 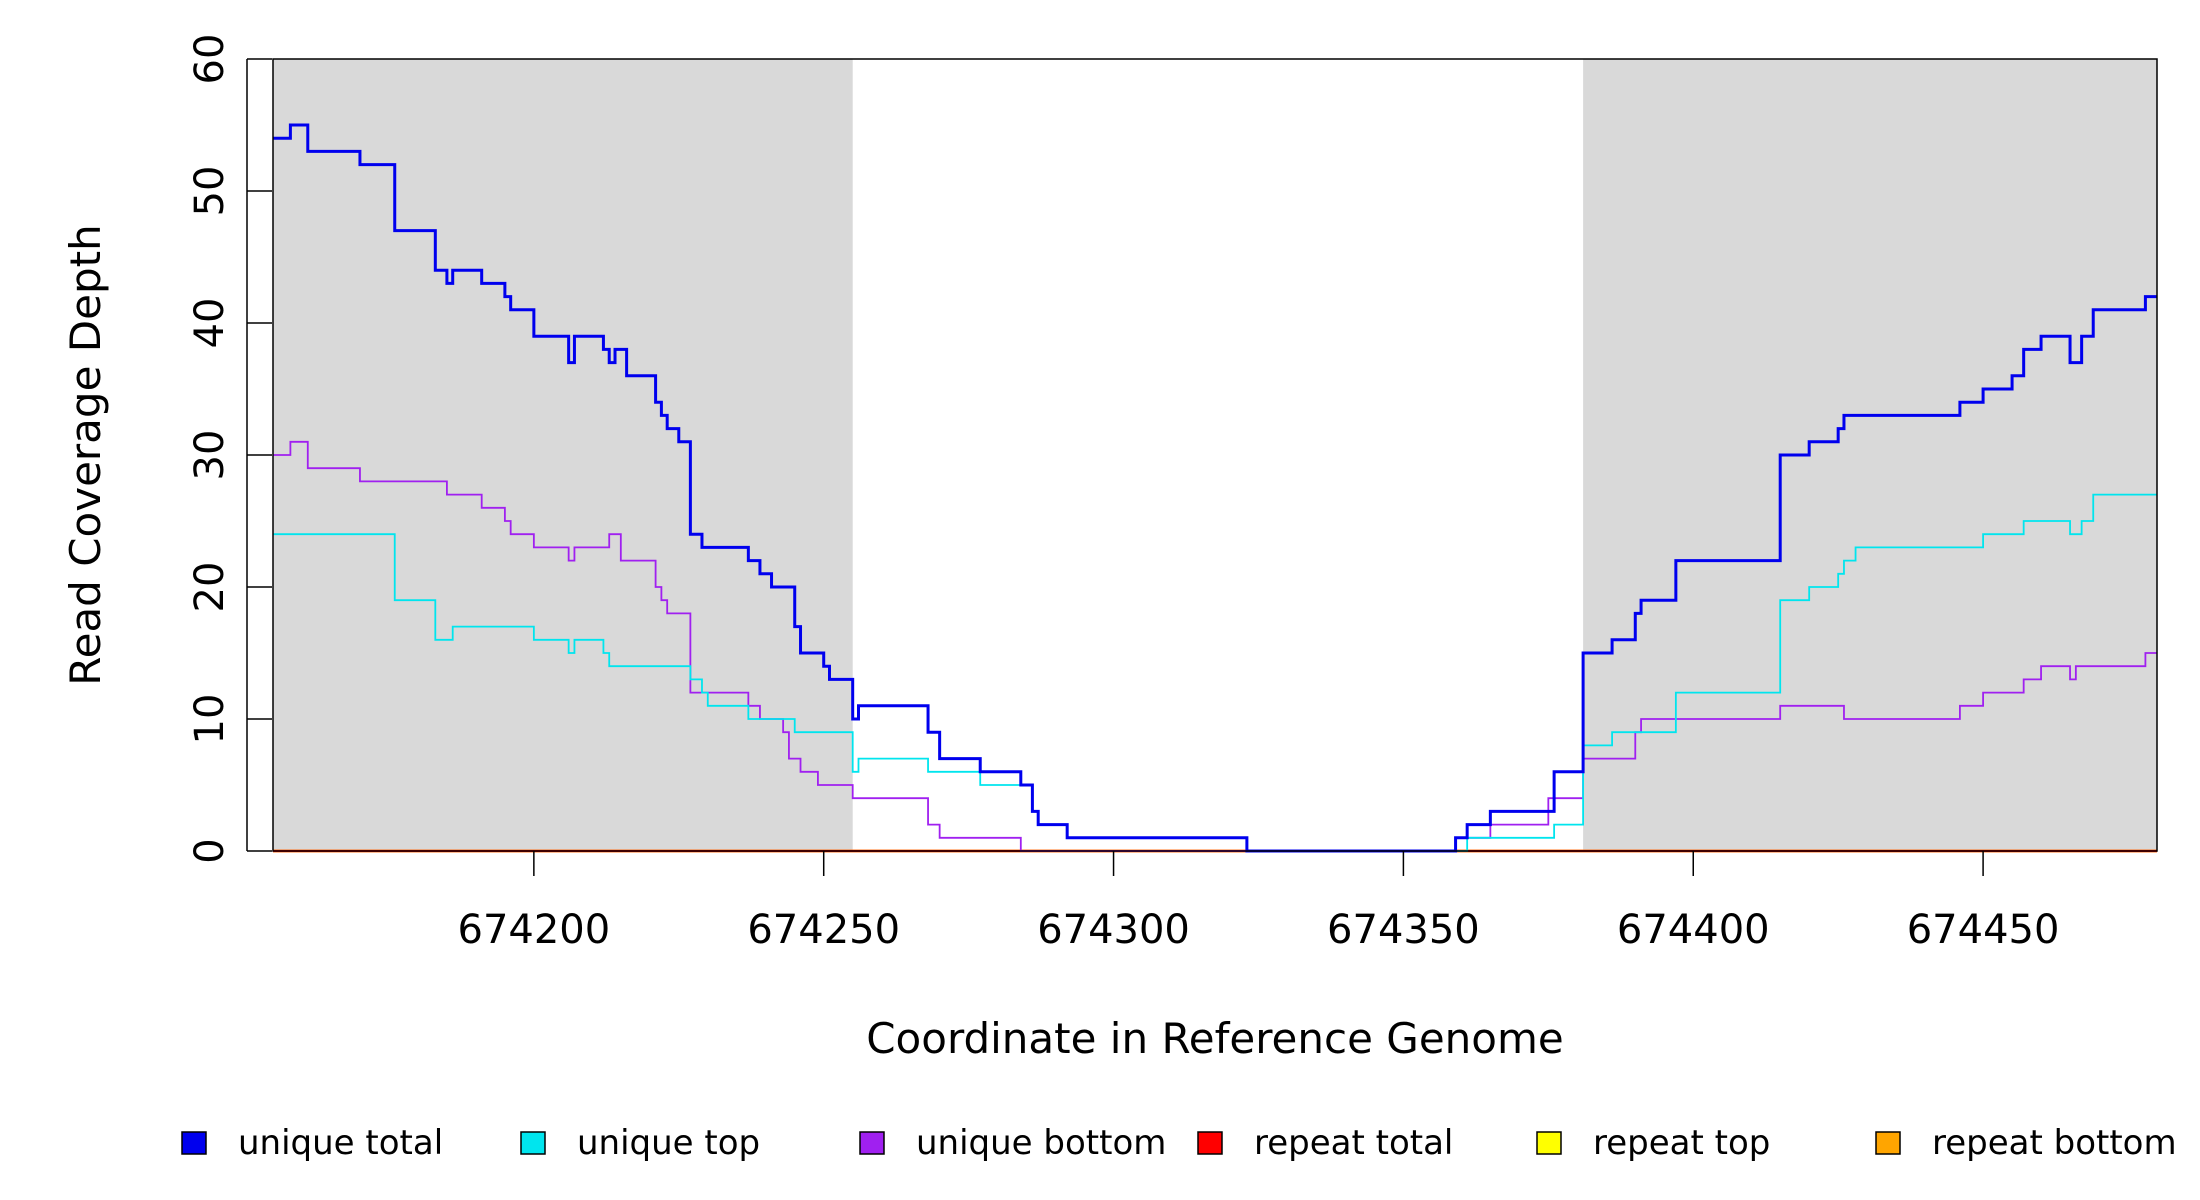 I want to click on x-tick-label: 674300, so click(x=1113, y=930).